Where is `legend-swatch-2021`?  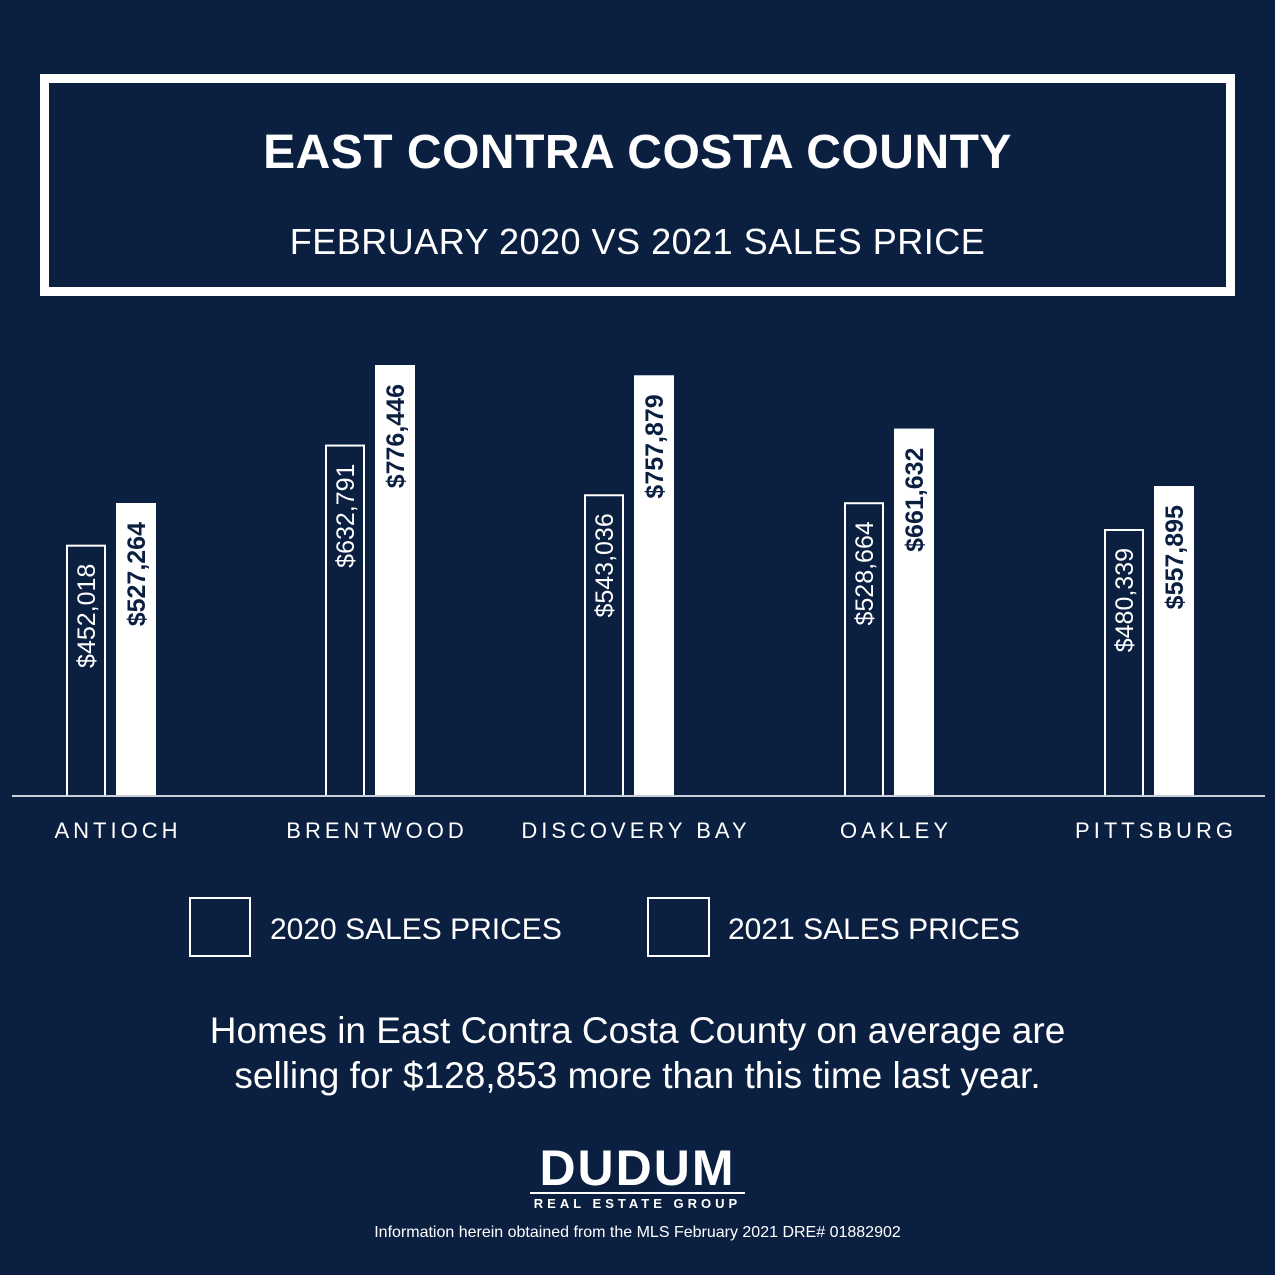
legend-swatch-2021 is located at coordinates (678, 927).